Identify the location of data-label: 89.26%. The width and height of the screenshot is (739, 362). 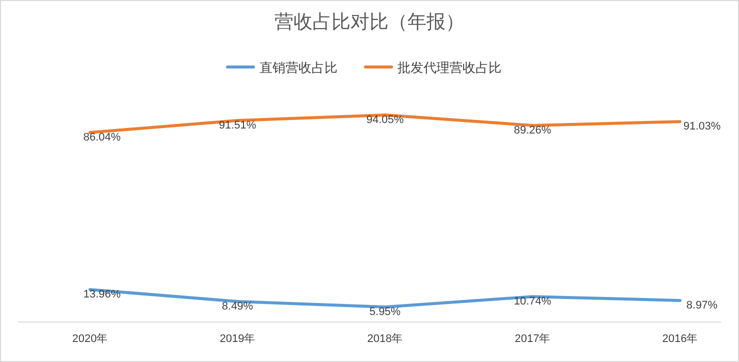
(533, 130).